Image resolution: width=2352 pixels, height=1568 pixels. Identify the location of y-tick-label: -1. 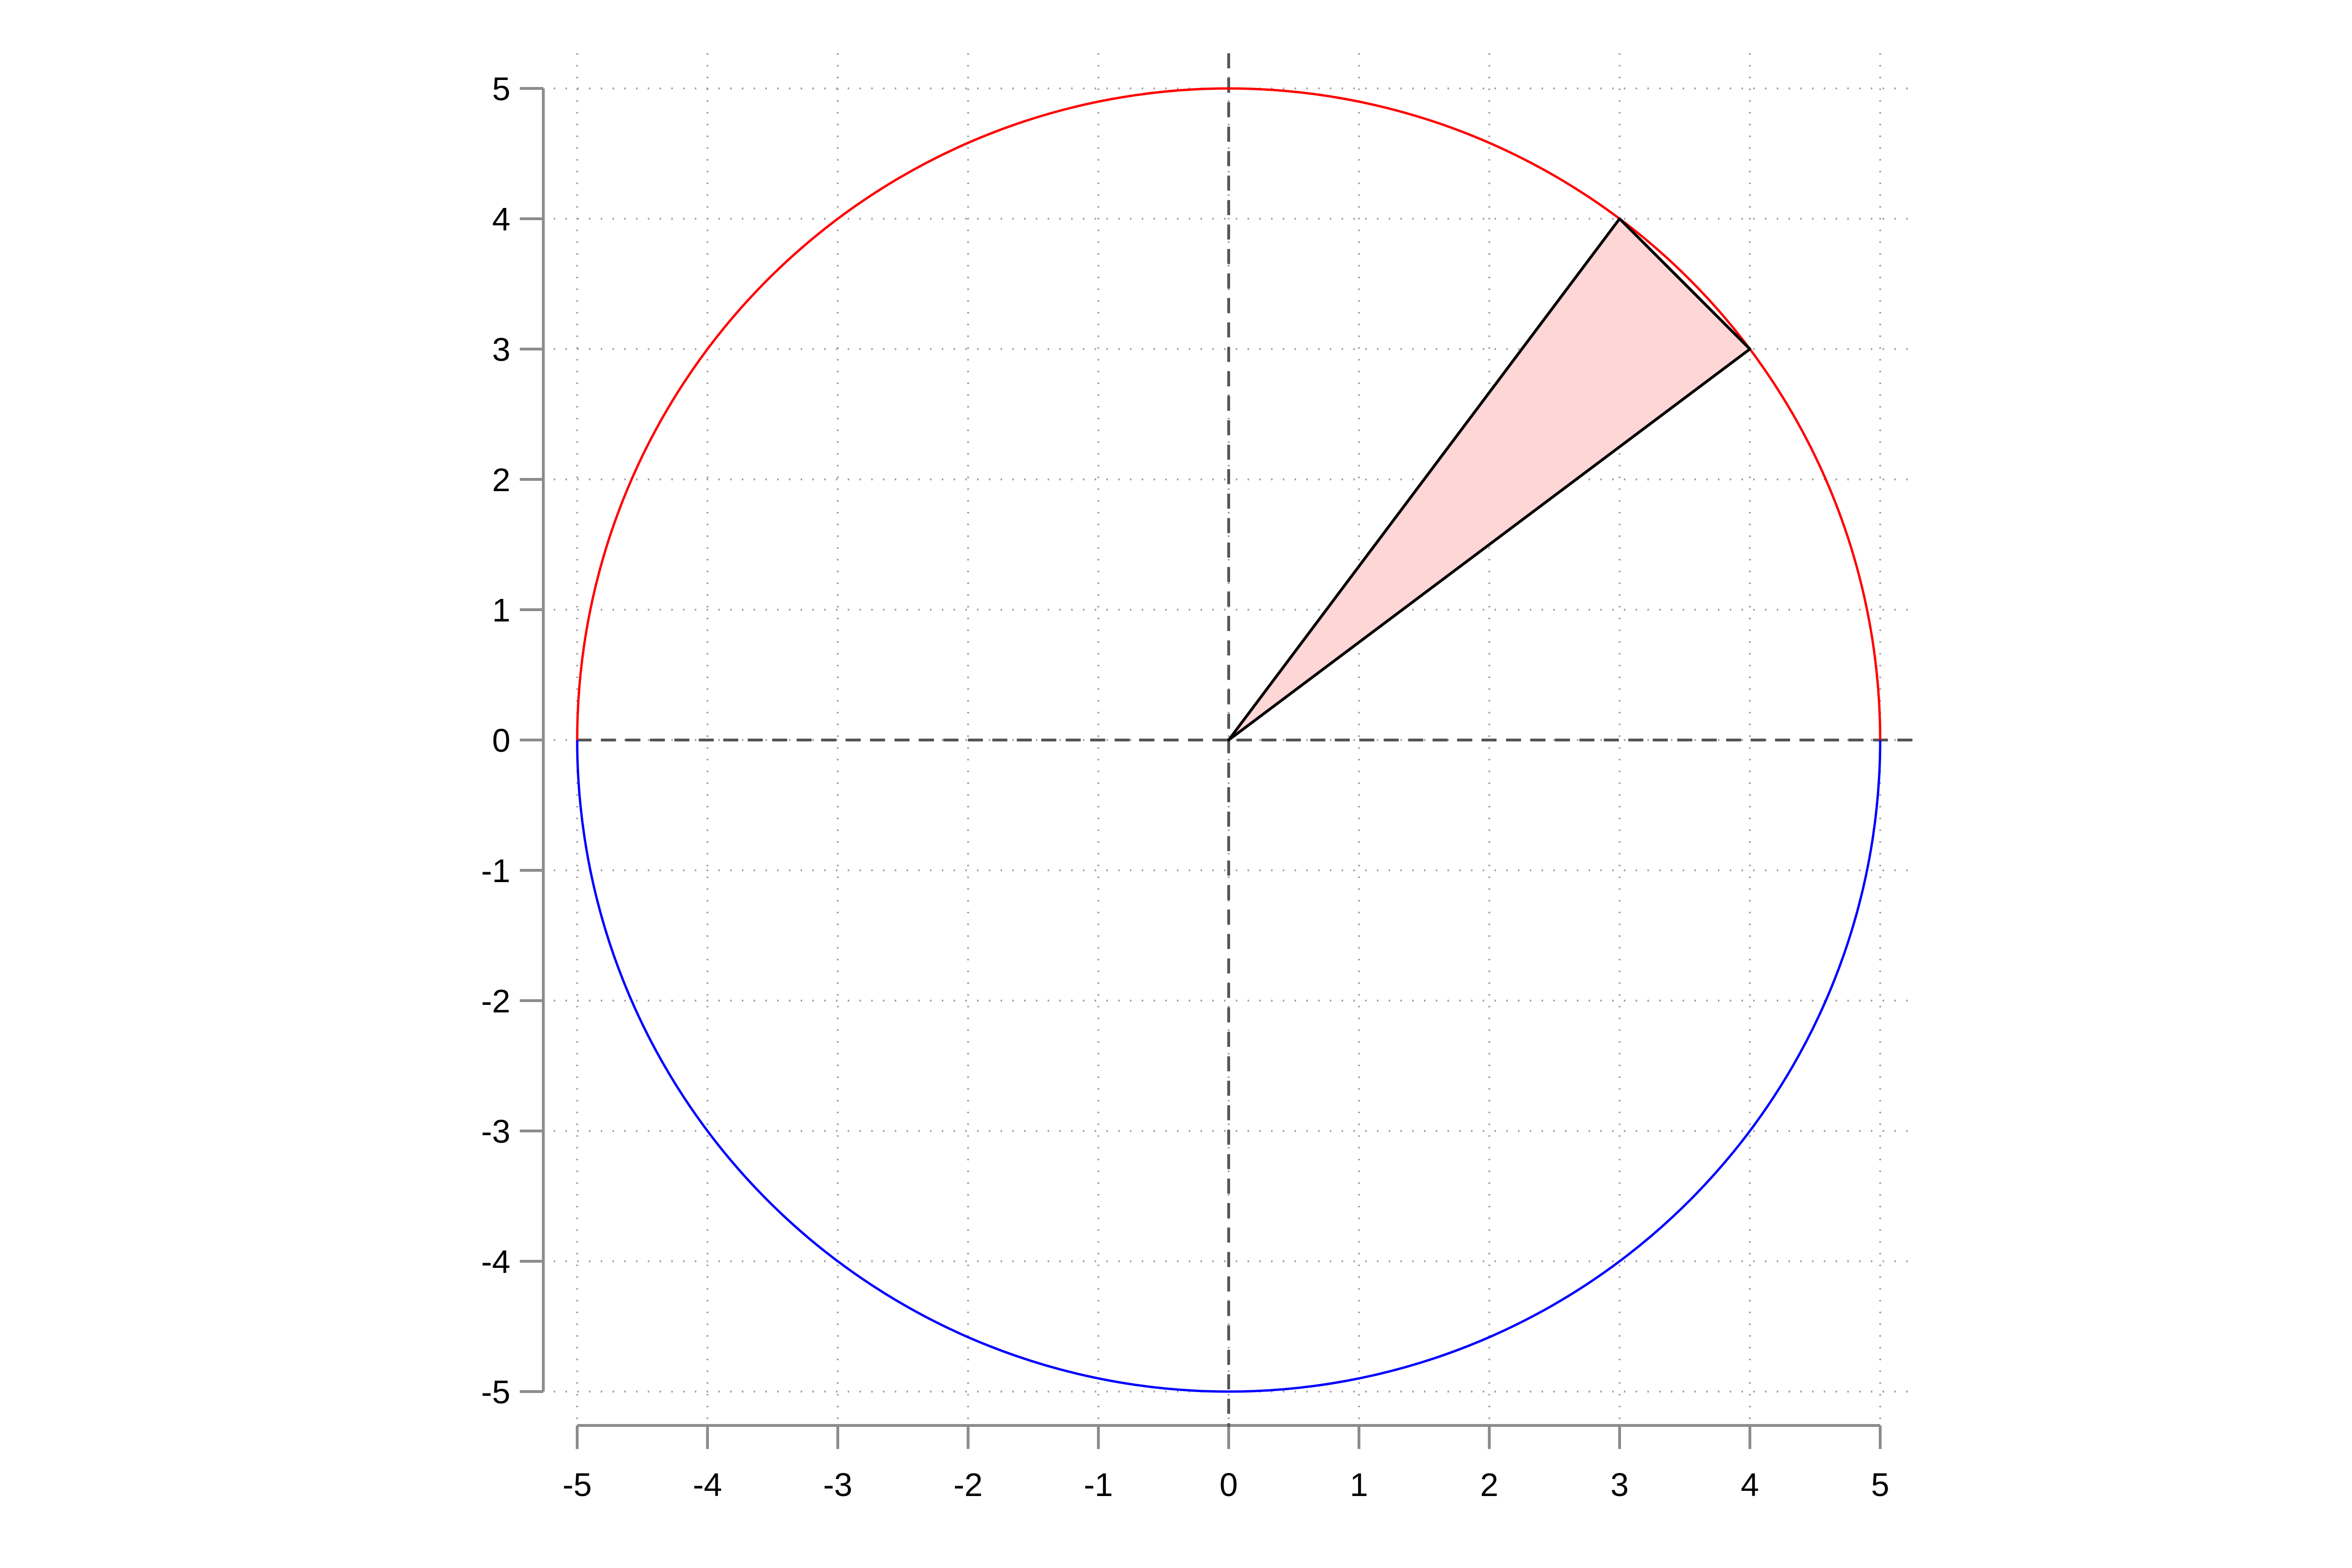
(495, 870).